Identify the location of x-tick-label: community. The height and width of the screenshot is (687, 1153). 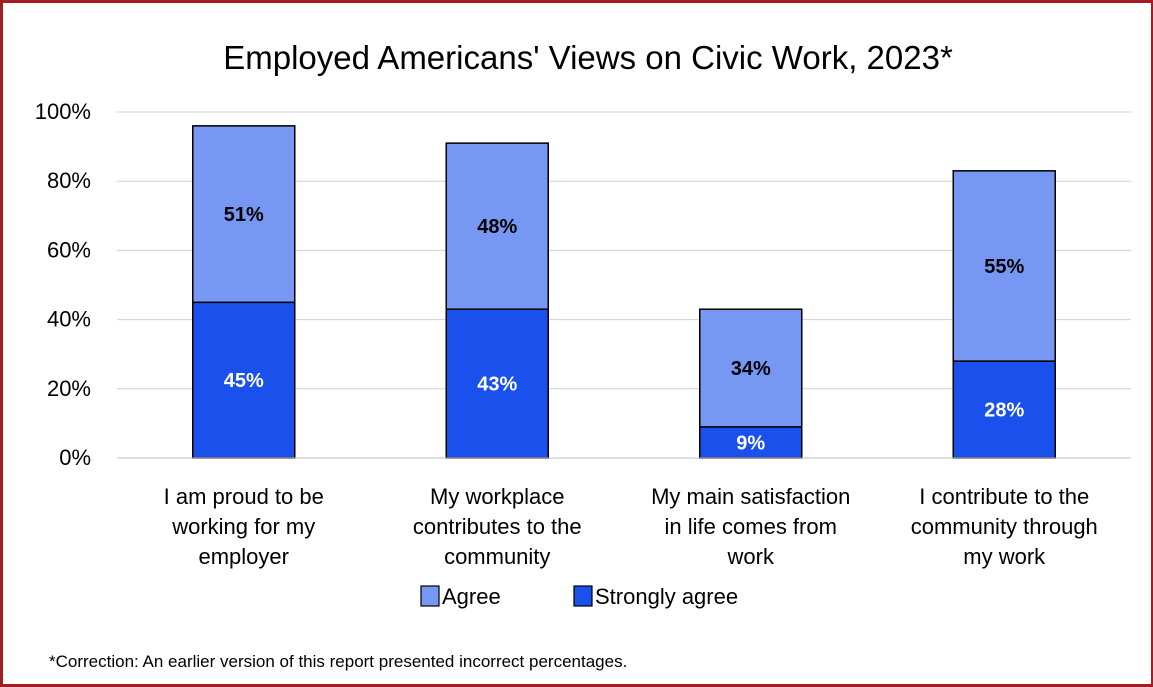
(497, 556).